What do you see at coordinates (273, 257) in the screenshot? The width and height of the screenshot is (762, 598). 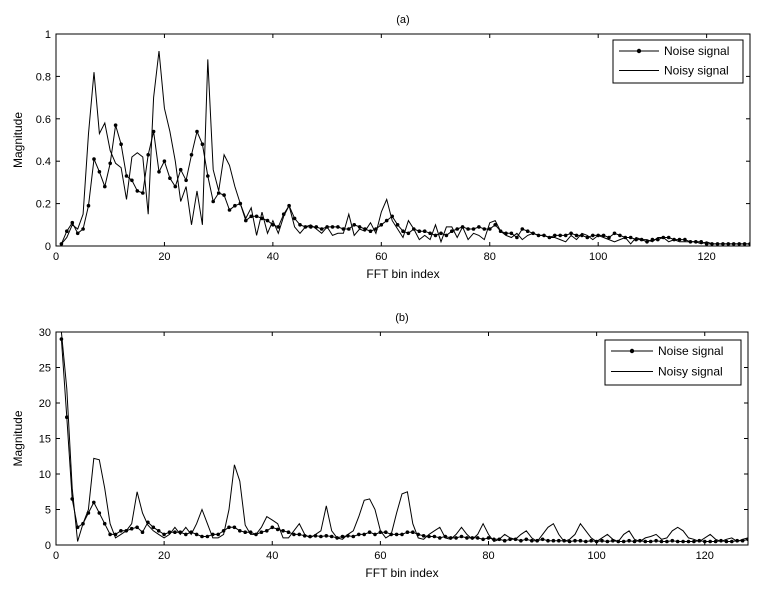 I see `x-tick-label: 40` at bounding box center [273, 257].